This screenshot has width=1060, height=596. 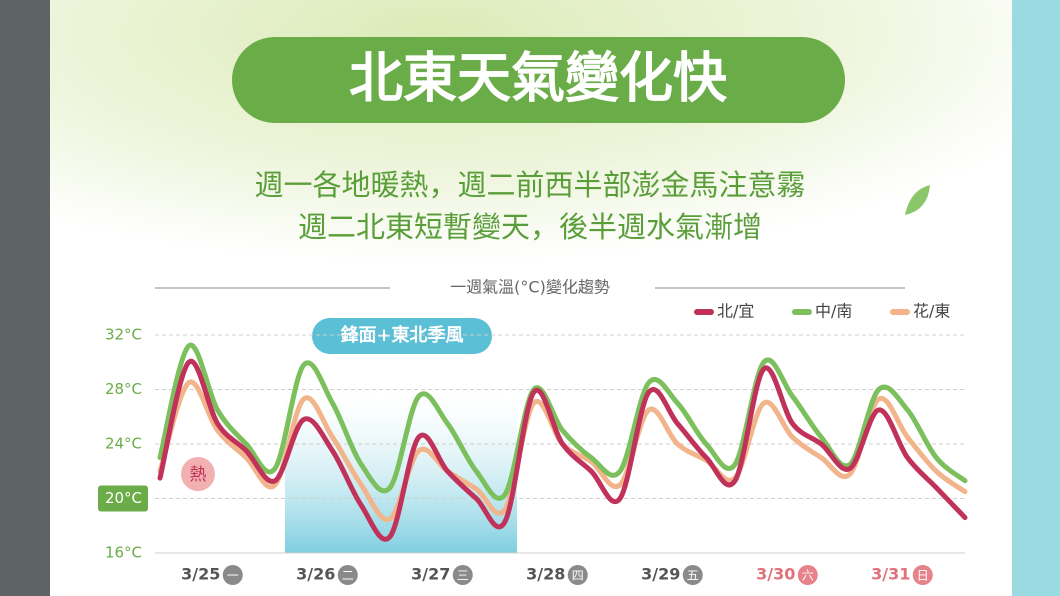 What do you see at coordinates (401, 474) in the screenshot?
I see `front-band` at bounding box center [401, 474].